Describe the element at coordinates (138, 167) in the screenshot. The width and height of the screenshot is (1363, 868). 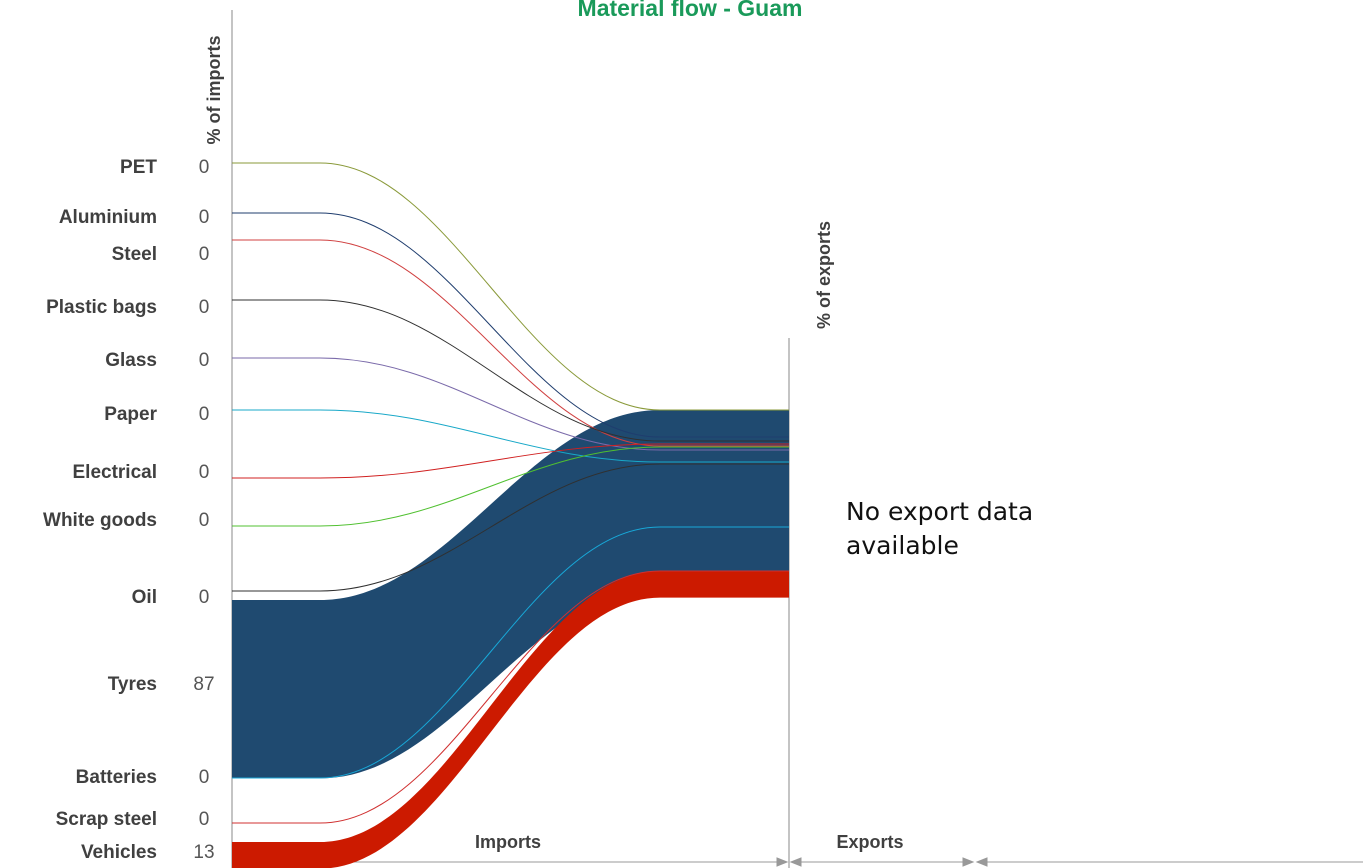
I see `category-label: PET` at that location.